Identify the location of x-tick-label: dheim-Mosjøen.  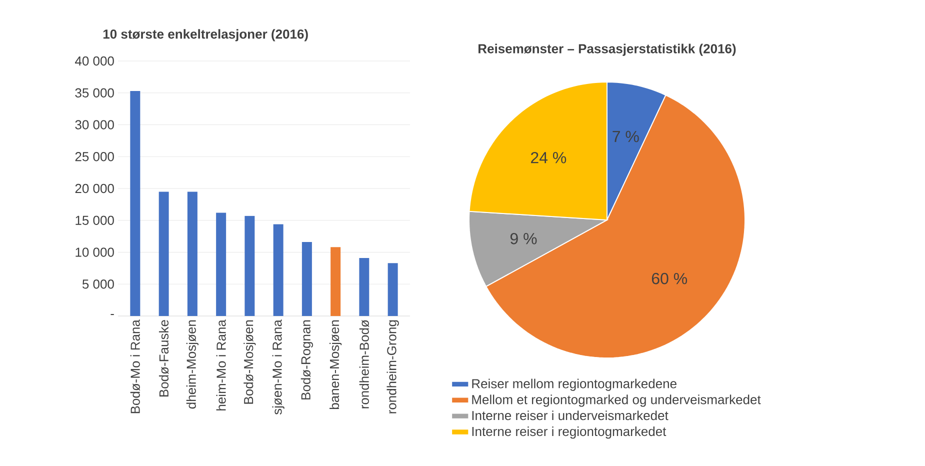
(192, 364).